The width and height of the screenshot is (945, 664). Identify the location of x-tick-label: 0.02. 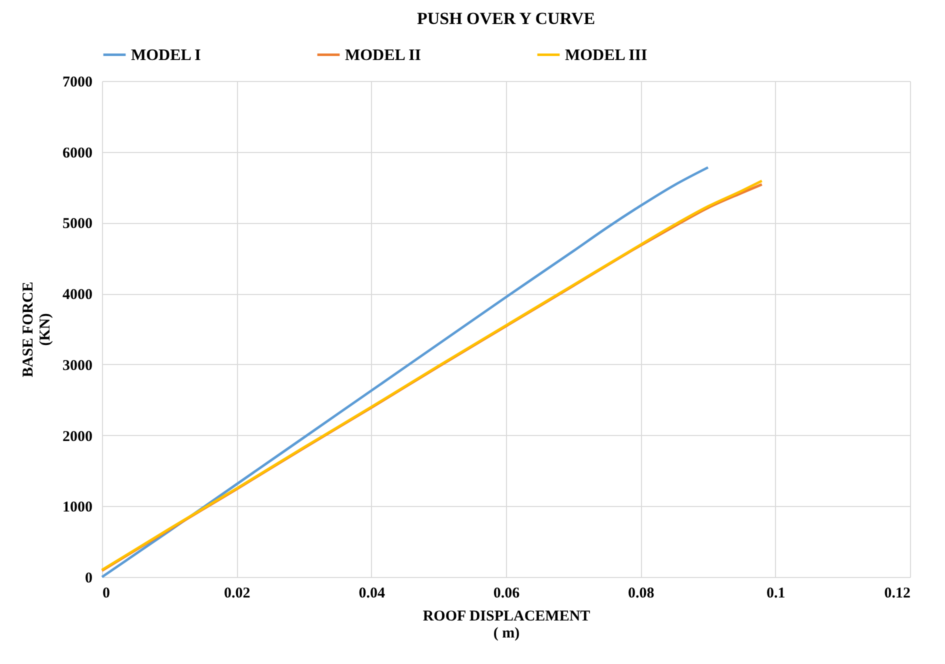
(237, 594).